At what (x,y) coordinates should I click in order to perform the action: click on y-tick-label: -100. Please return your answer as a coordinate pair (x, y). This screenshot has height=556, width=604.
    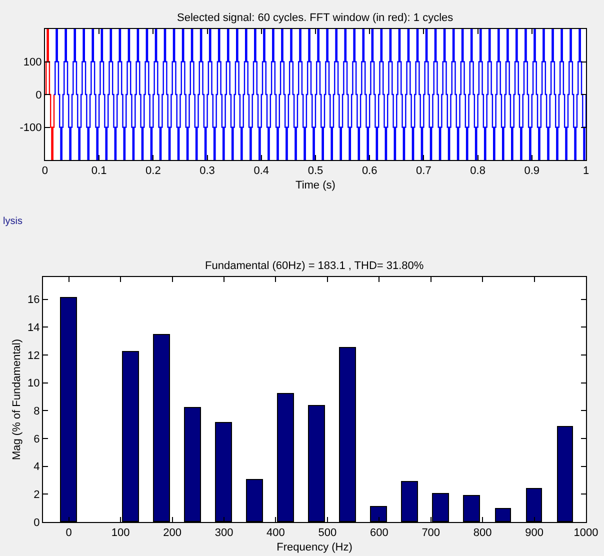
    Looking at the image, I should click on (31, 128).